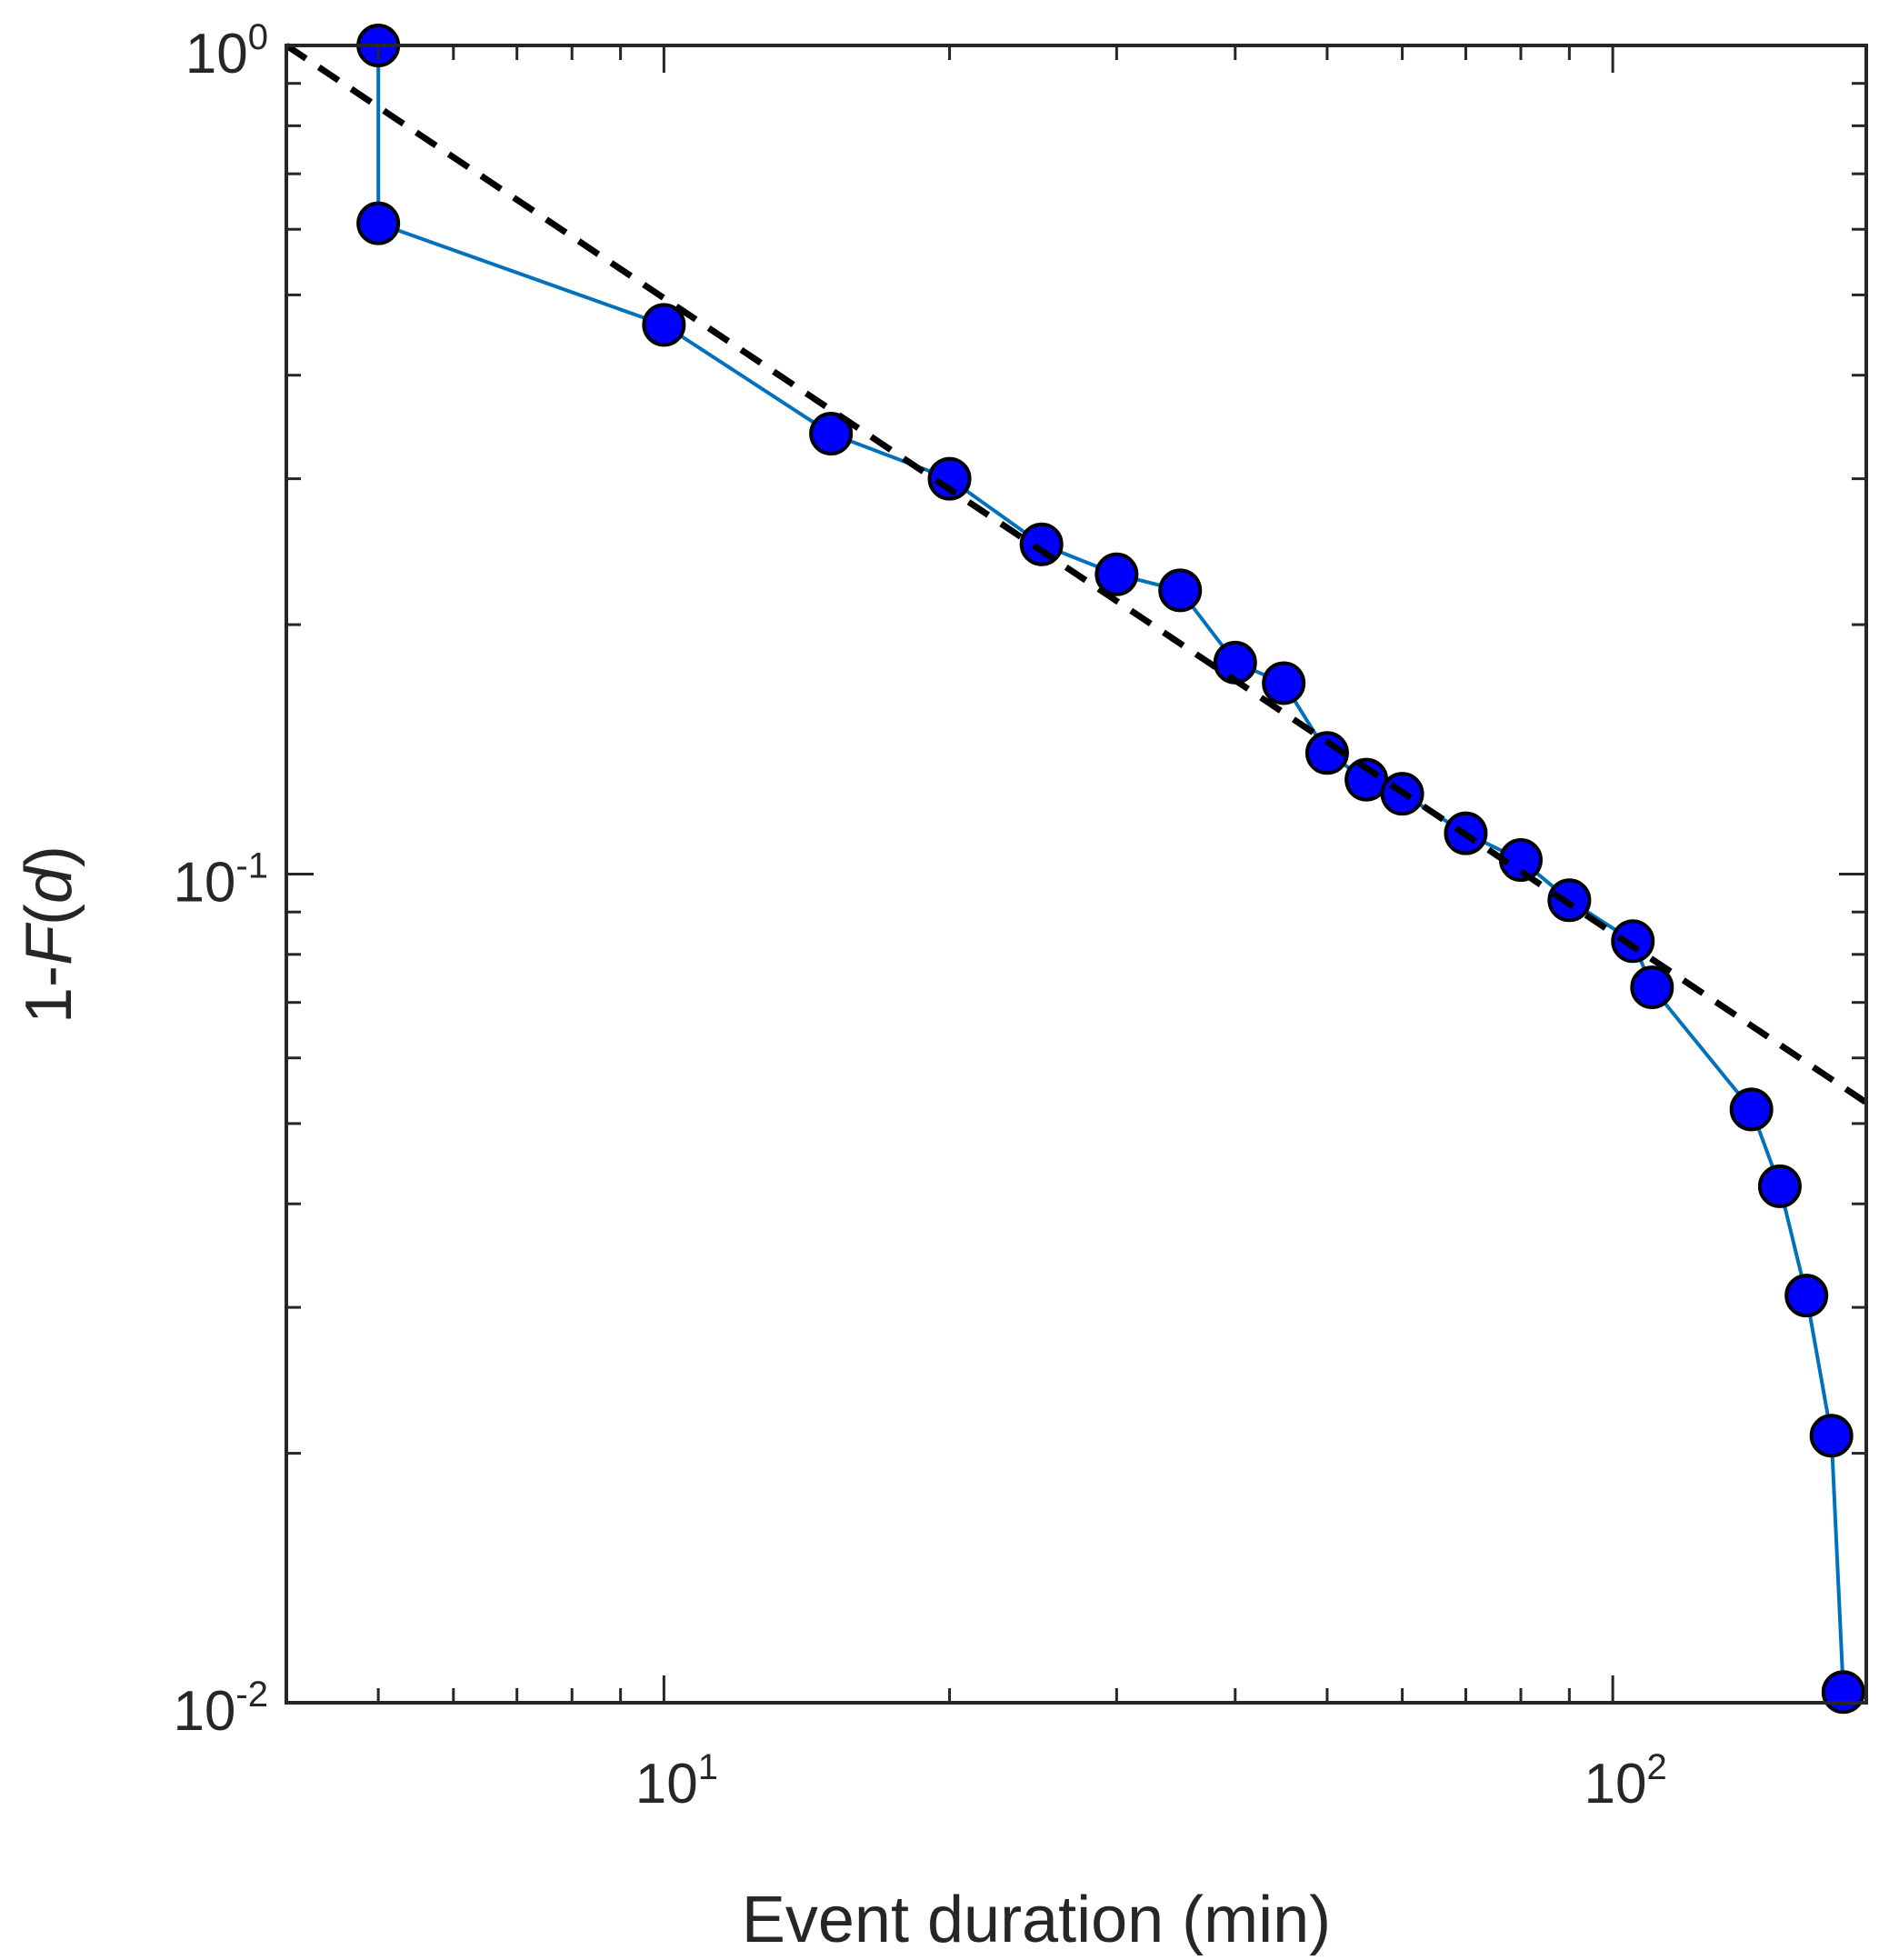 The width and height of the screenshot is (1879, 1960). What do you see at coordinates (1625, 1781) in the screenshot?
I see `x-tick-label: 10²` at bounding box center [1625, 1781].